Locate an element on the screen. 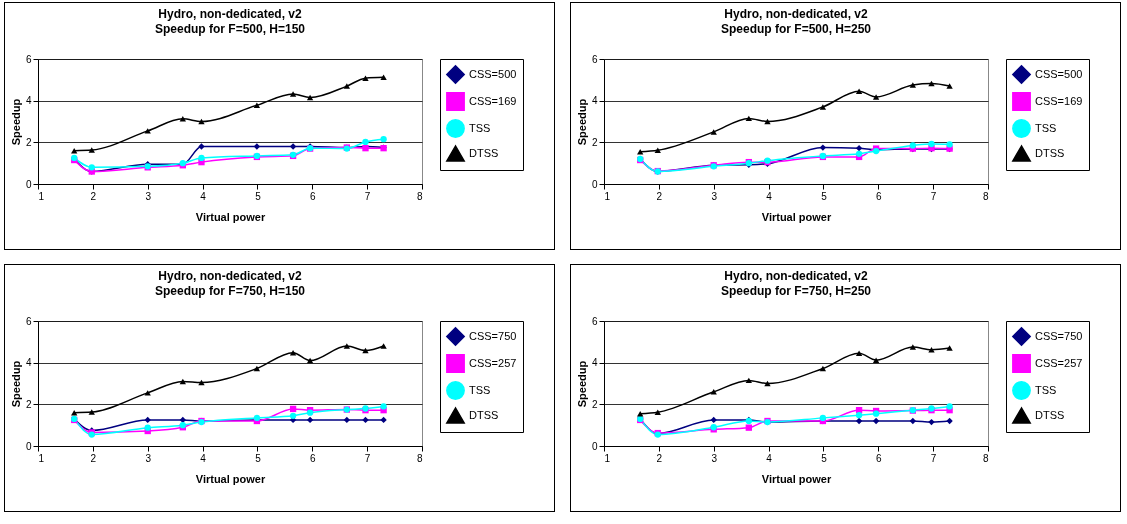 The height and width of the screenshot is (524, 1127). chart-subtitle: Speedup for F=750, H=150 is located at coordinates (230, 291).